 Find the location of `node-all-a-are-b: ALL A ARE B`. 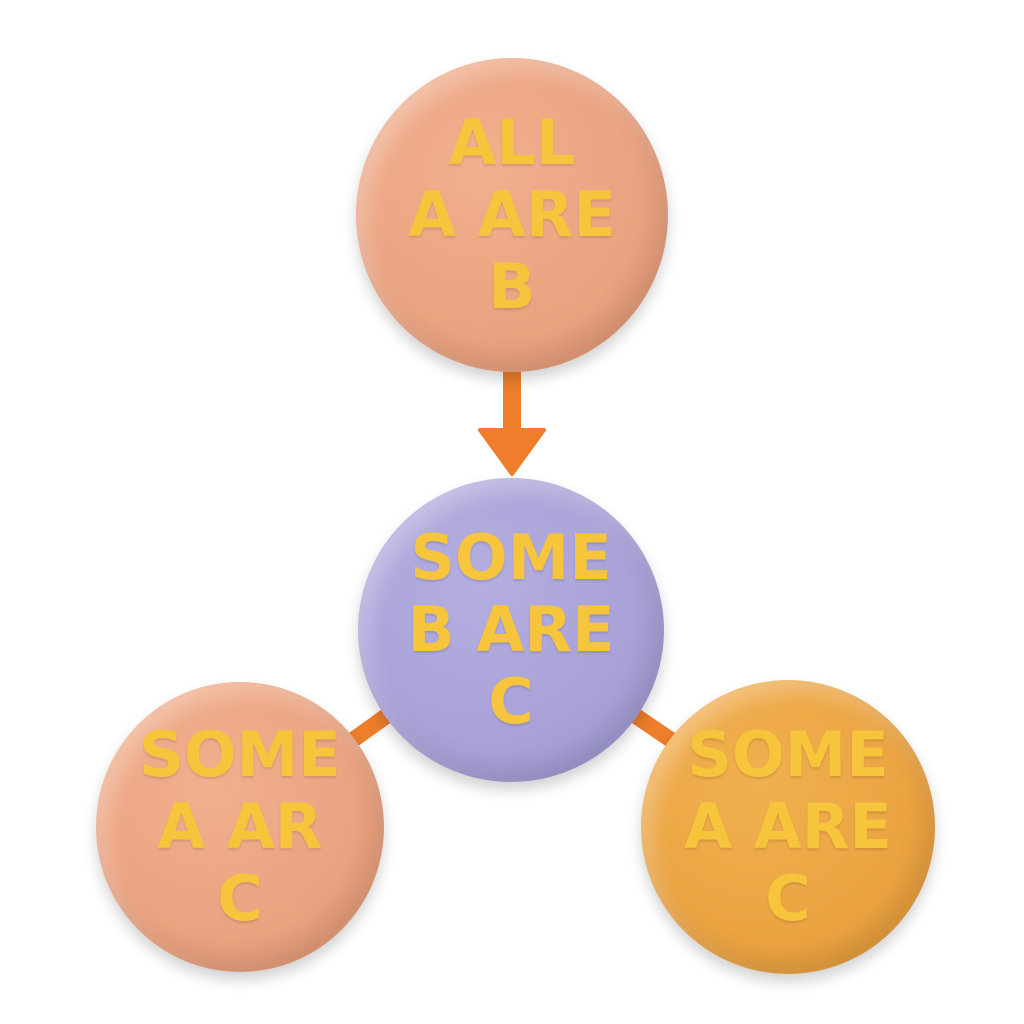

node-all-a-are-b: ALL A ARE B is located at coordinates (512, 215).